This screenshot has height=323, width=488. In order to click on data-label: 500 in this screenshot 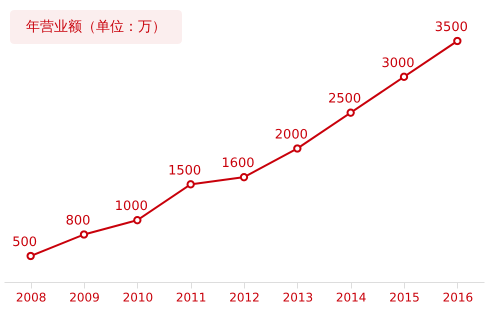, I will do `click(25, 242)`.